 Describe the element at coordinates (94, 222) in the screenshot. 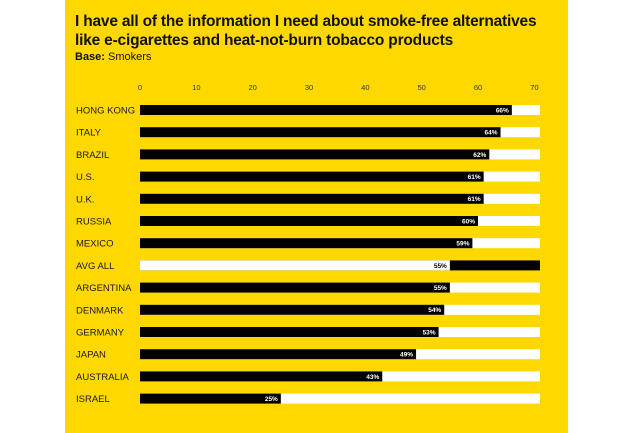

I see `y-tick-label: RUSSIA` at that location.